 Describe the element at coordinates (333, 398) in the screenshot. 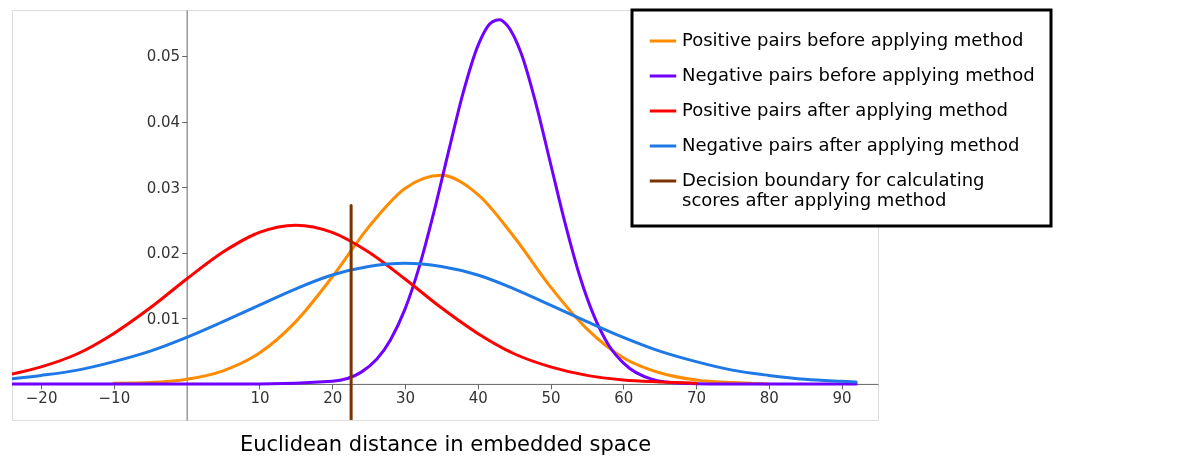

I see `x-tick-label: 20` at that location.